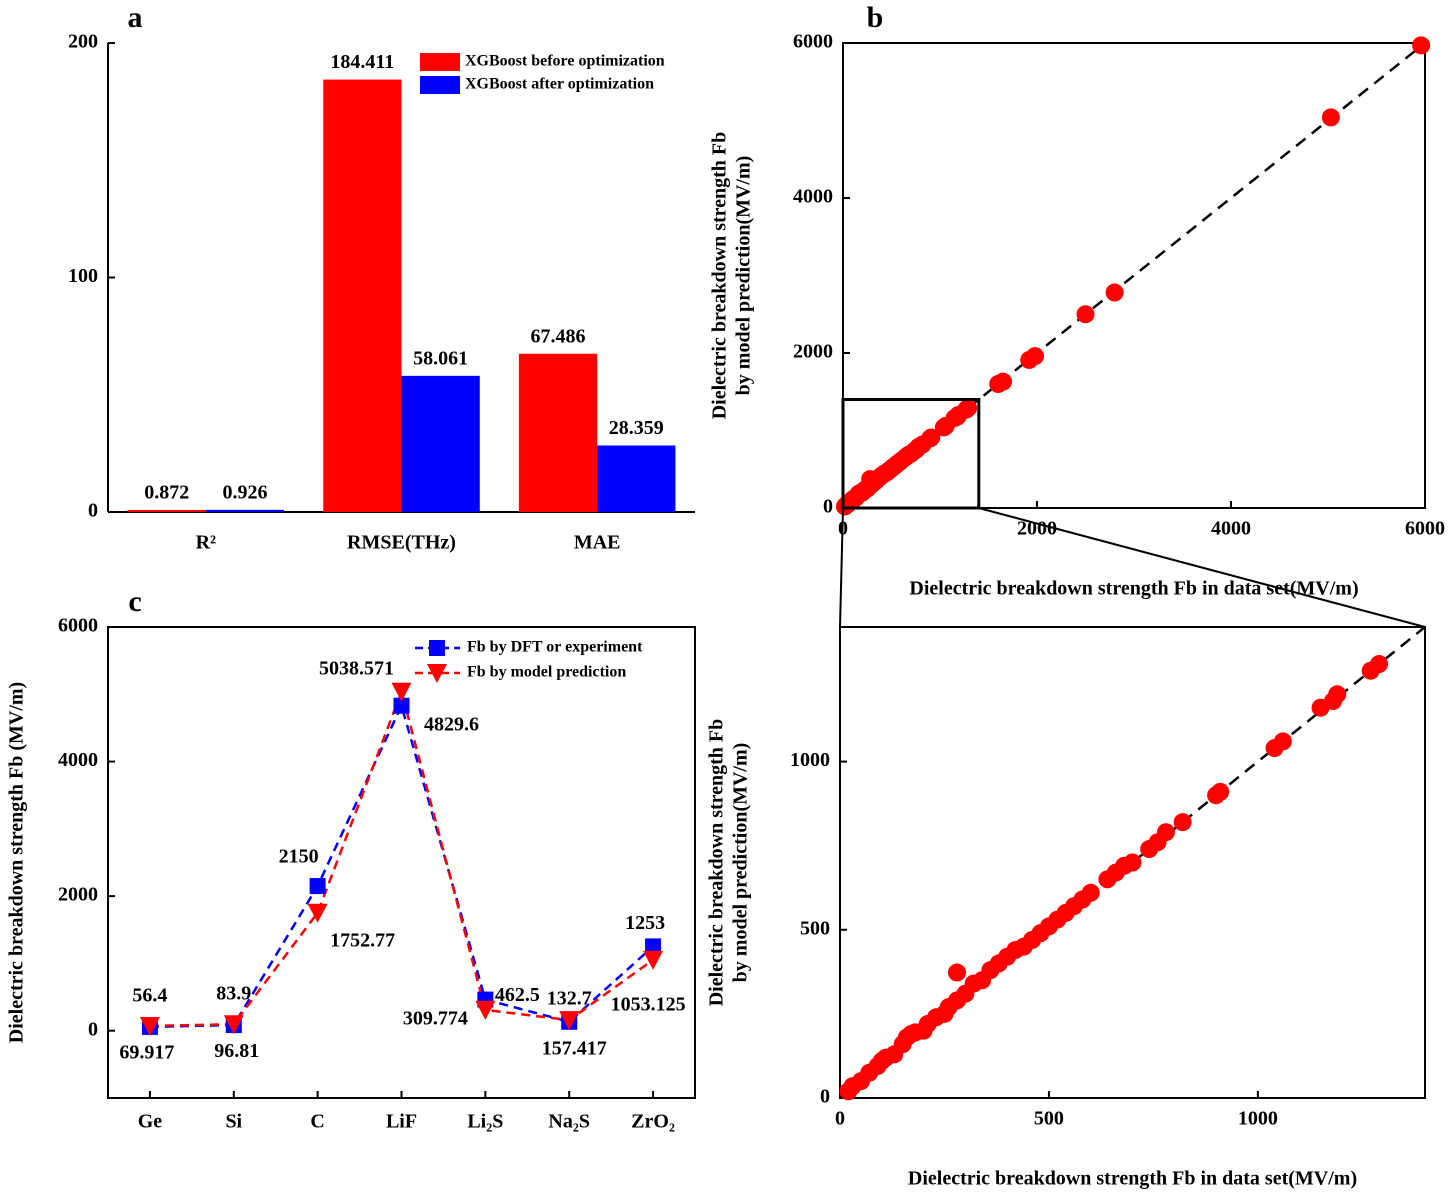  I want to click on value-label: 132.7, so click(569, 998).